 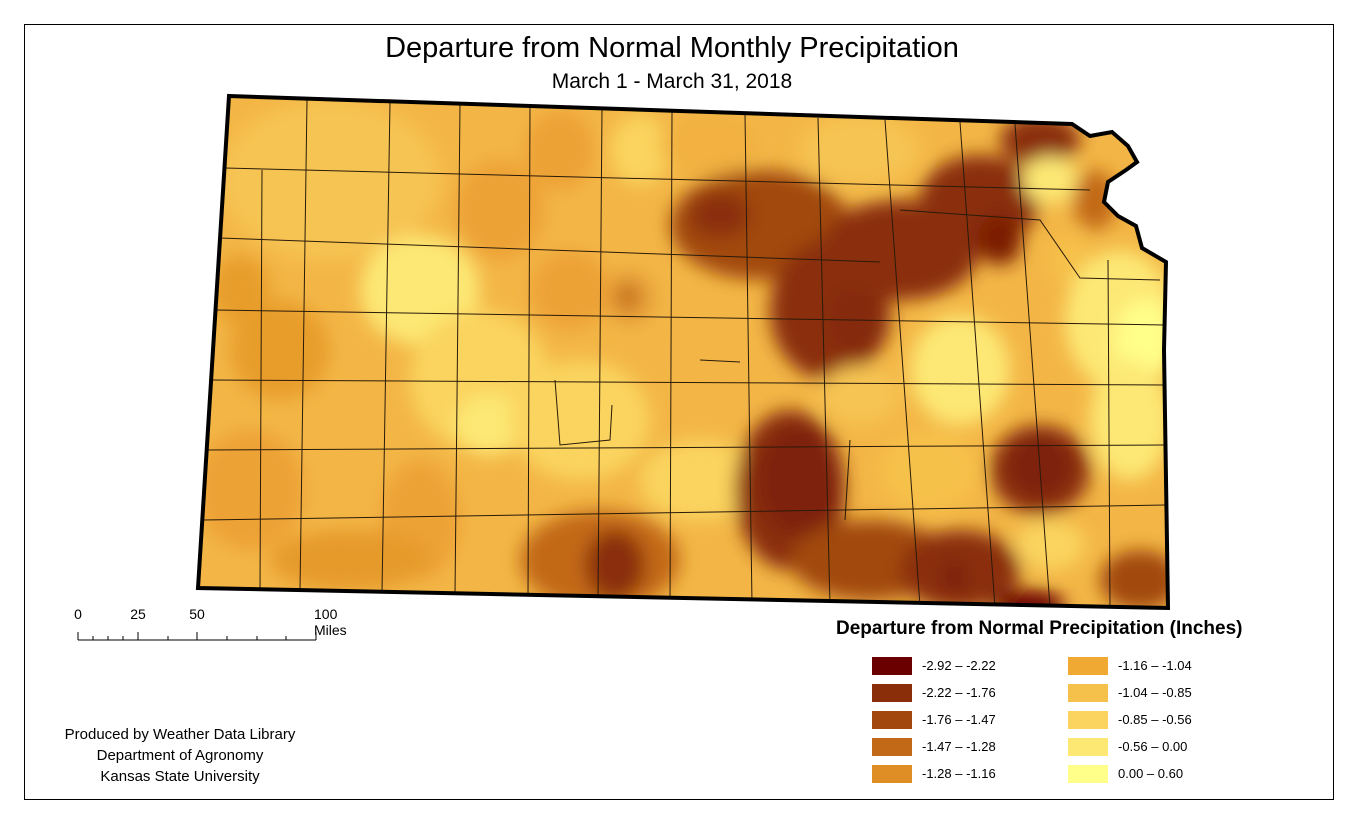 I want to click on legend-item: -2.22 – -1.76, so click(x=962, y=693).